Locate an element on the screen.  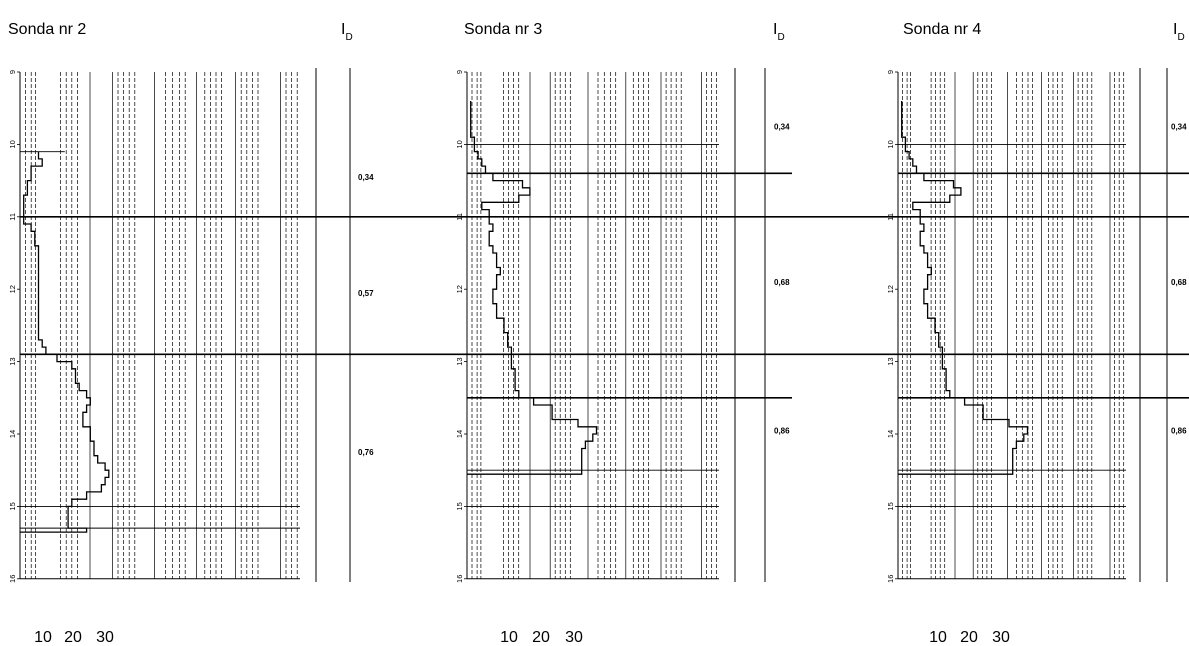
id-value: 0,57 is located at coordinates (366, 293).